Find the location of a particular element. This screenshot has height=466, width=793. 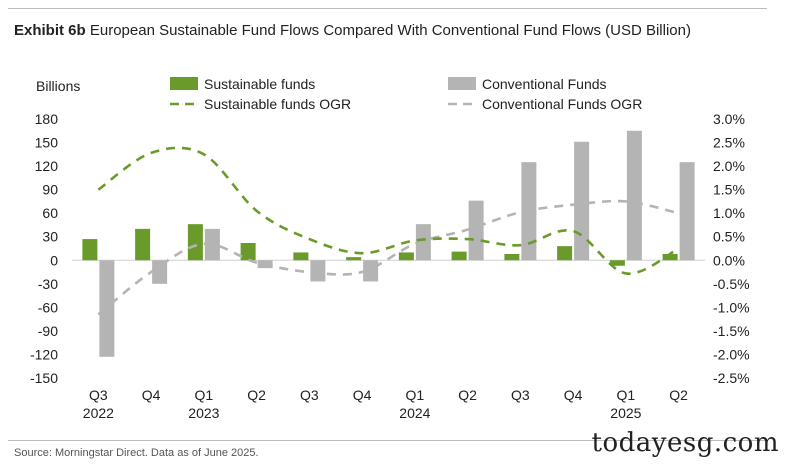

y-tick-label: -90 is located at coordinates (48, 331).